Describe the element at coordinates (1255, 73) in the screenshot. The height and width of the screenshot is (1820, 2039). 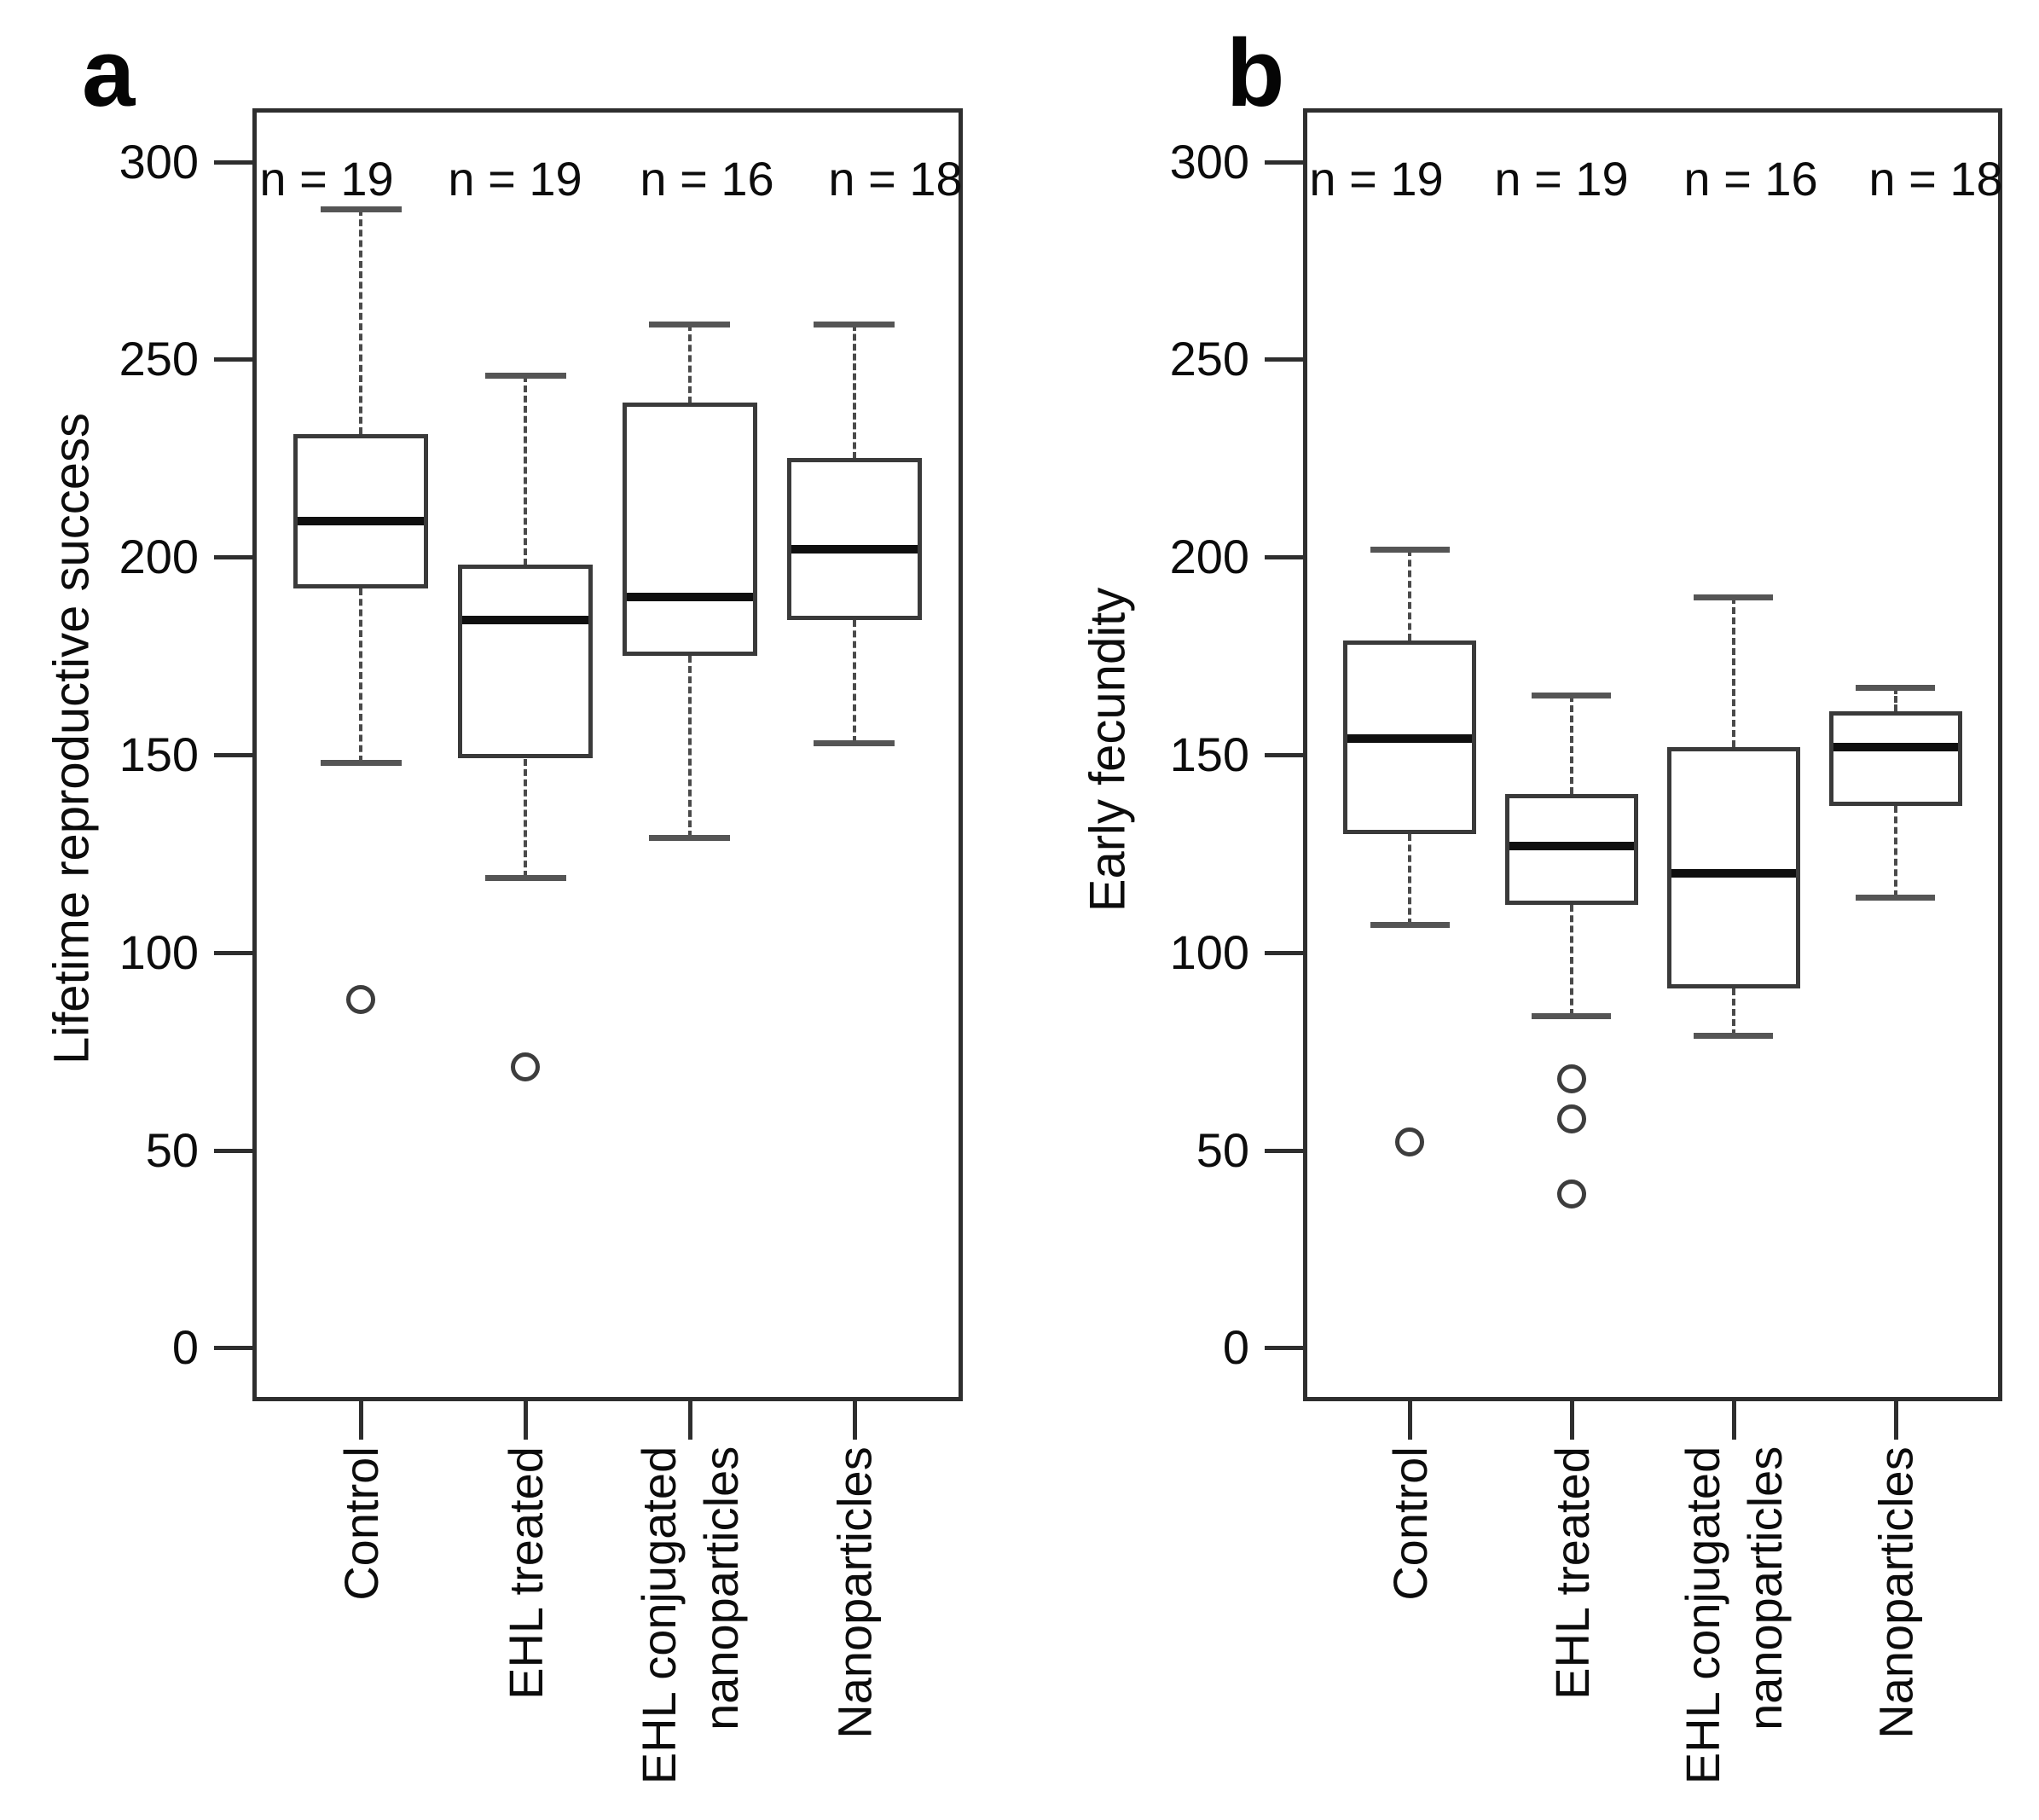
I see `panel-b-letter: b` at that location.